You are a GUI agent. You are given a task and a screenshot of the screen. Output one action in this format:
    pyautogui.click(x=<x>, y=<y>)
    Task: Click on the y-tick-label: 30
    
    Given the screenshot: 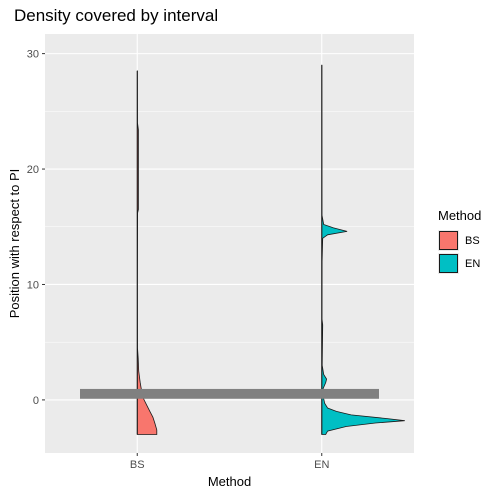 What is the action you would take?
    pyautogui.click(x=33, y=55)
    